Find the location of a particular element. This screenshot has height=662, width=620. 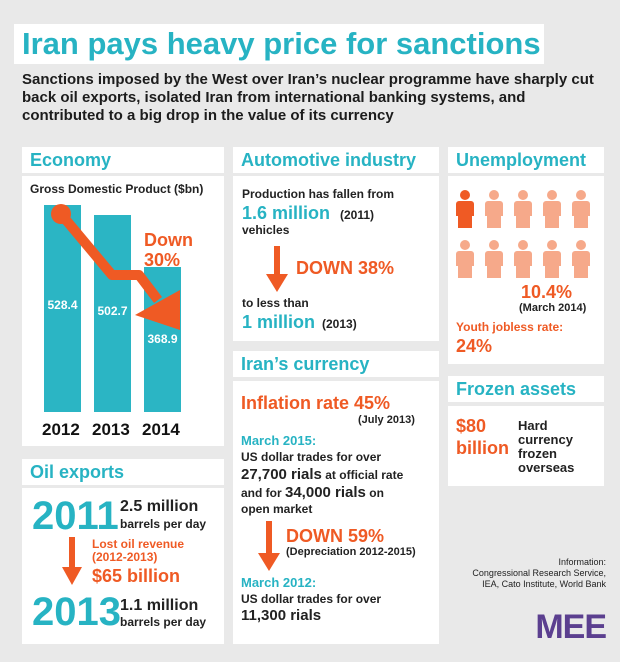

gdp-year-2012: 2012 is located at coordinates (61, 429).